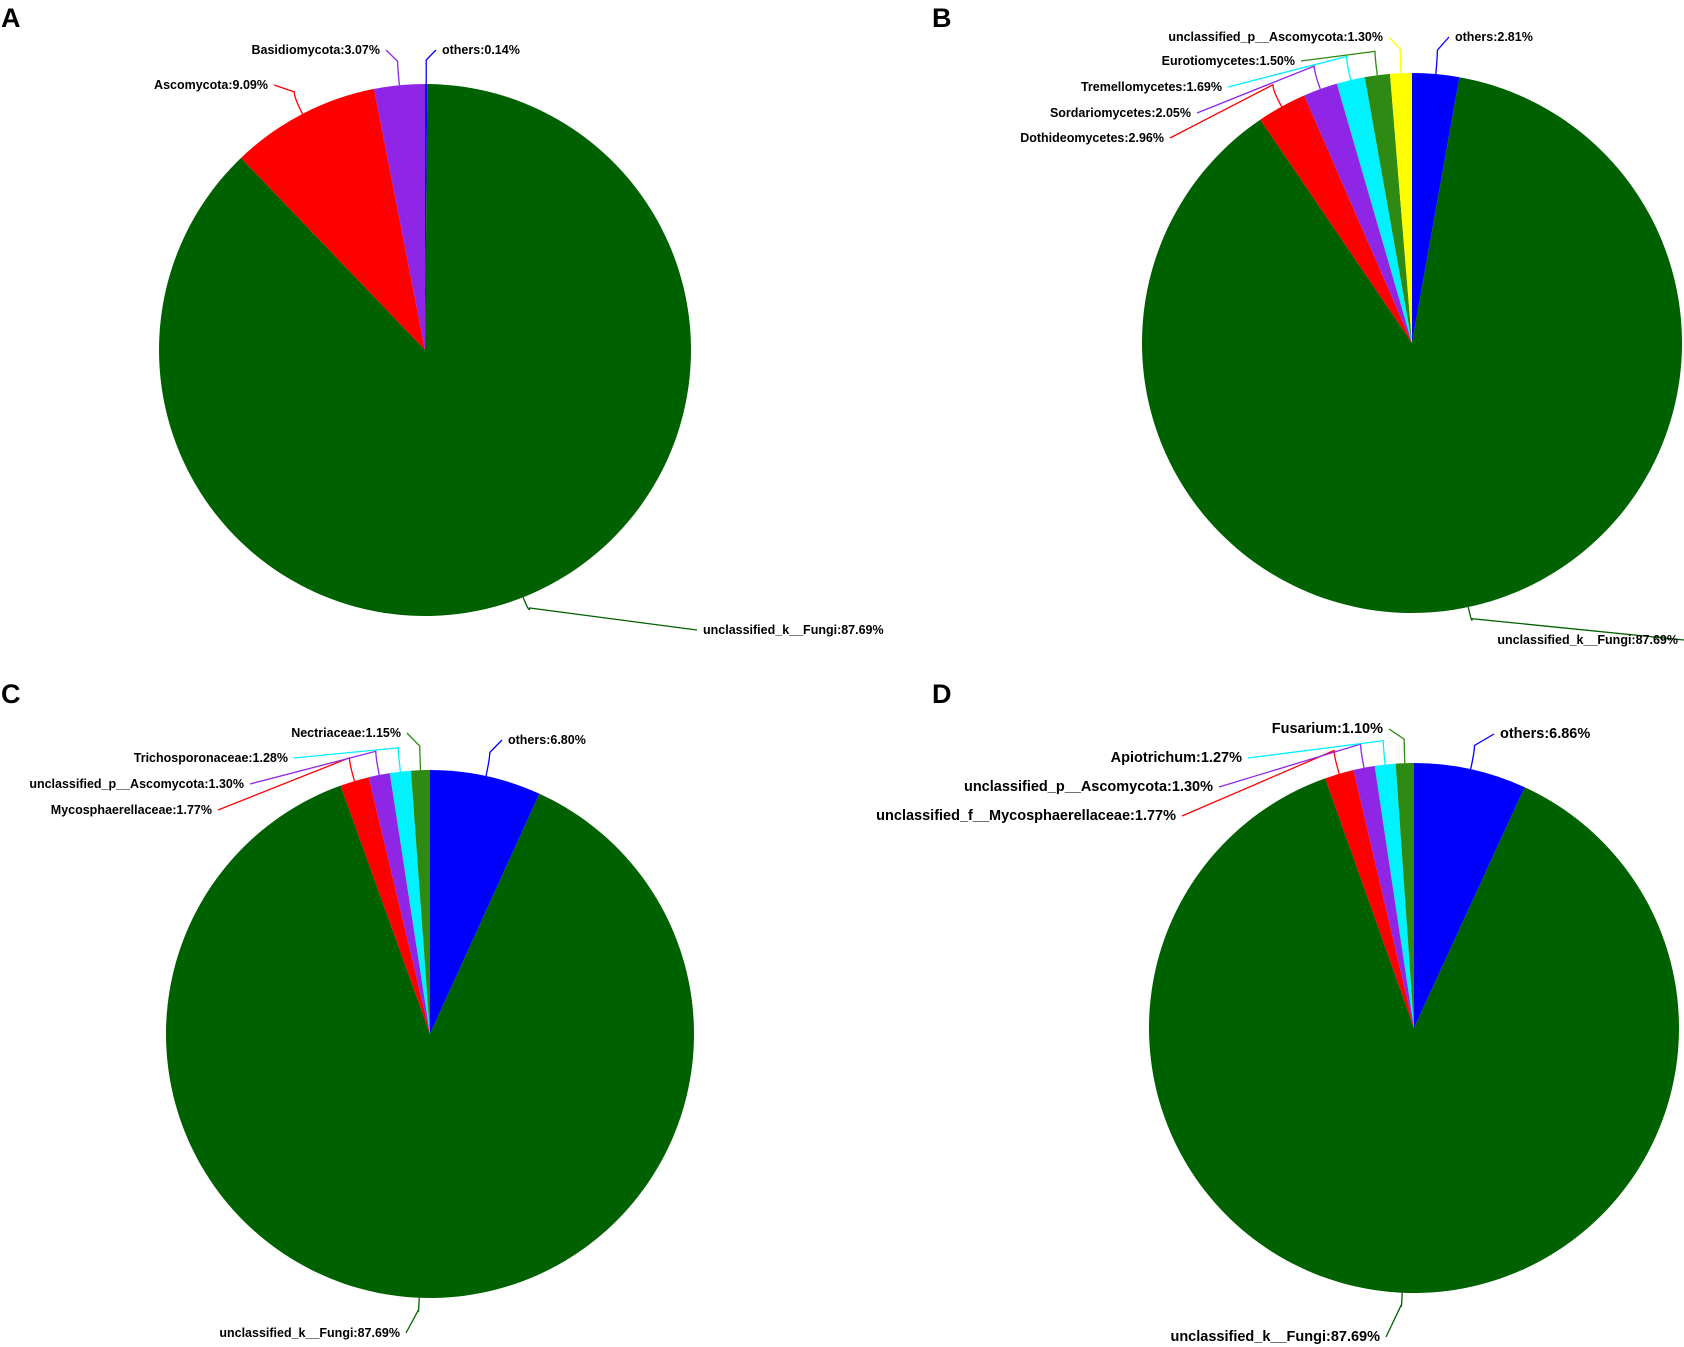  Describe the element at coordinates (1275, 1337) in the screenshot. I see `slice-label-d-1: unclassified_k__Fungi:87.69%` at that location.